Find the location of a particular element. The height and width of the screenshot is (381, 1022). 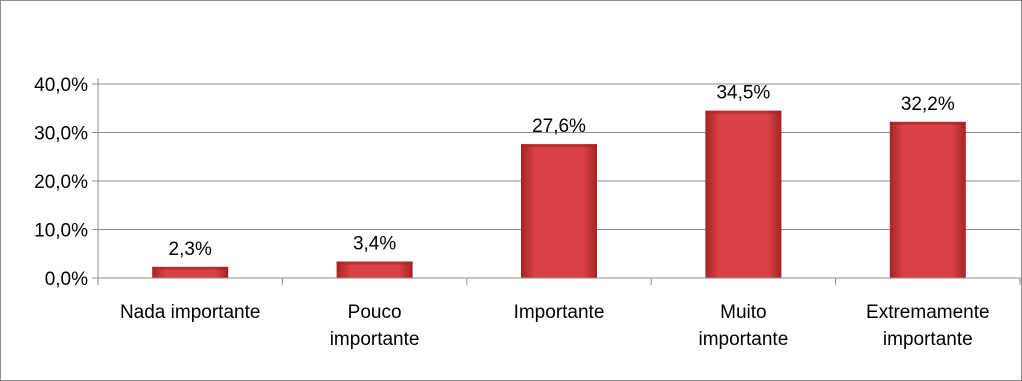

x-category-label: Importante is located at coordinates (559, 312).